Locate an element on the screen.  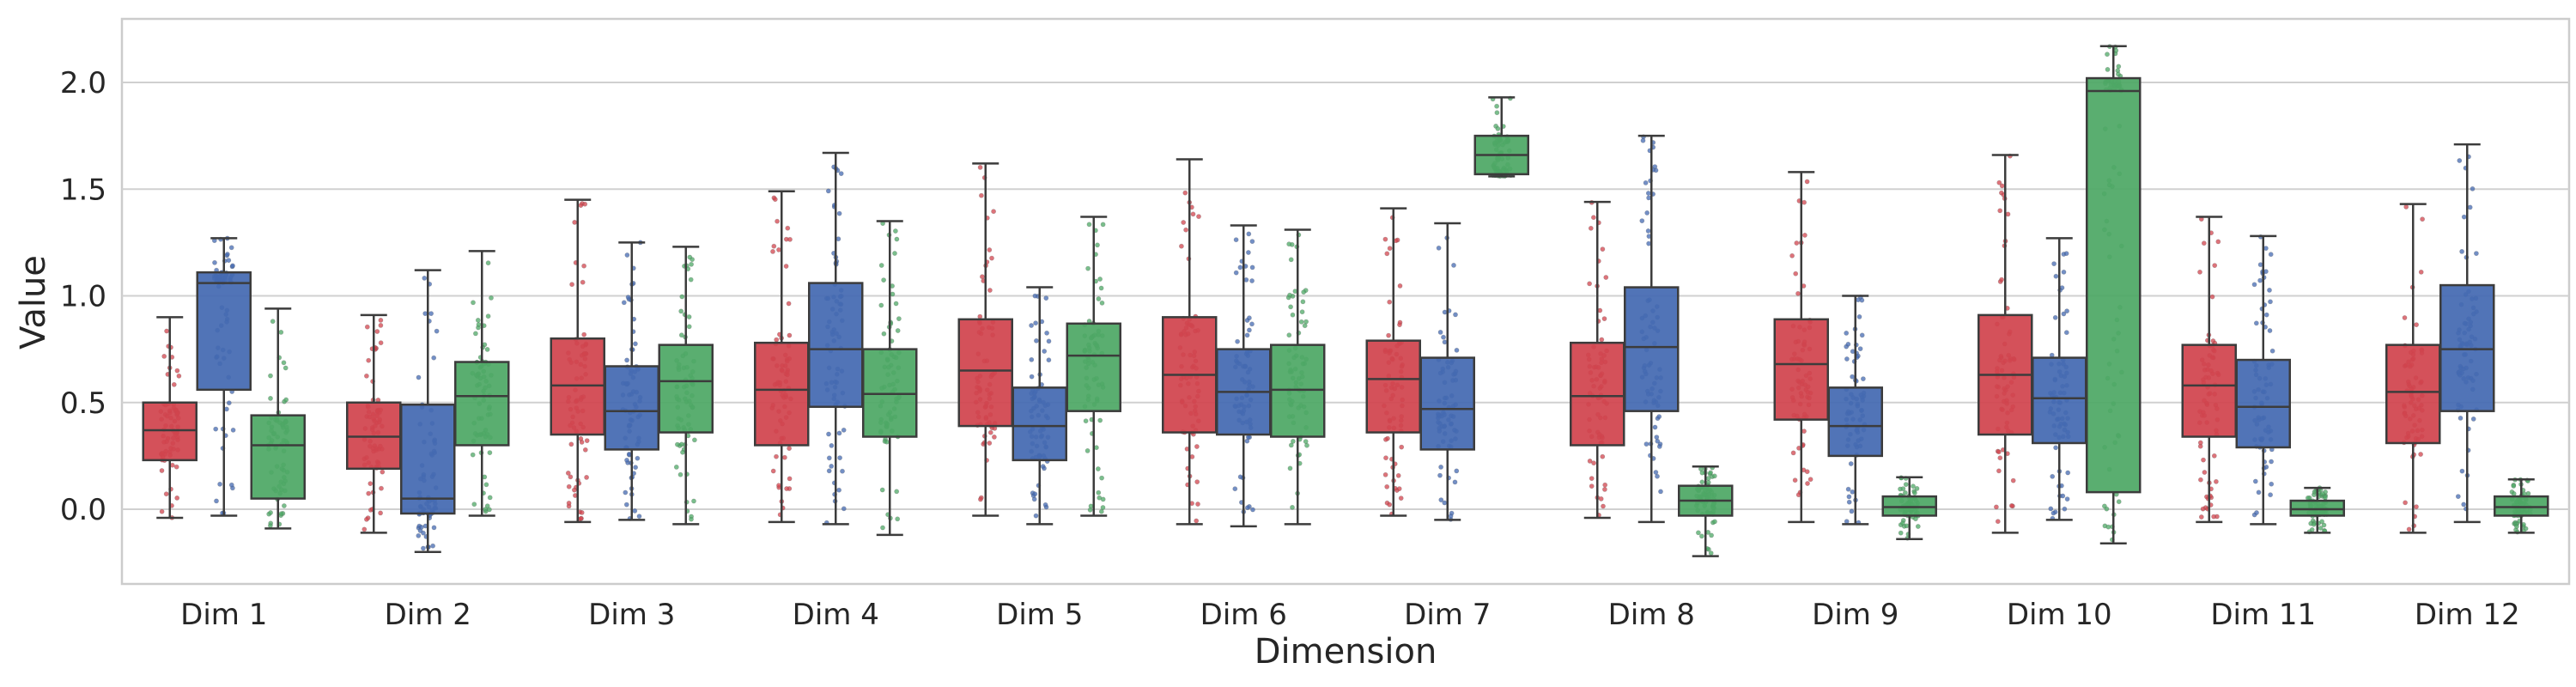
x-tick-label: Dim 4 is located at coordinates (836, 615).